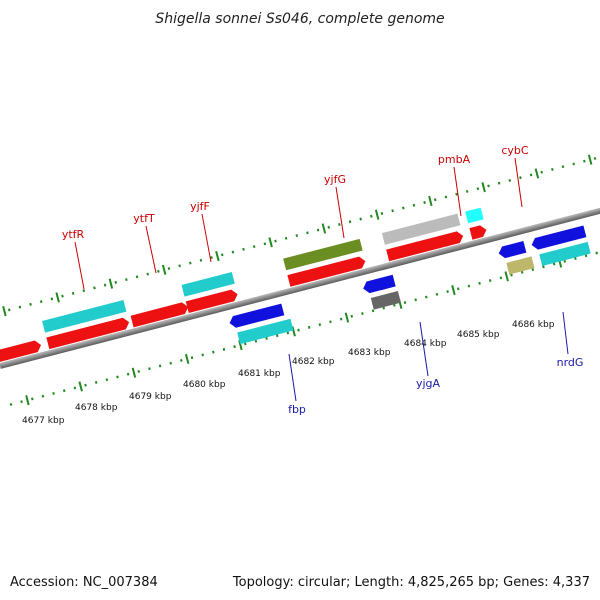  Describe the element at coordinates (515, 150) in the screenshot. I see `gene-label-cybC: cybC` at that location.